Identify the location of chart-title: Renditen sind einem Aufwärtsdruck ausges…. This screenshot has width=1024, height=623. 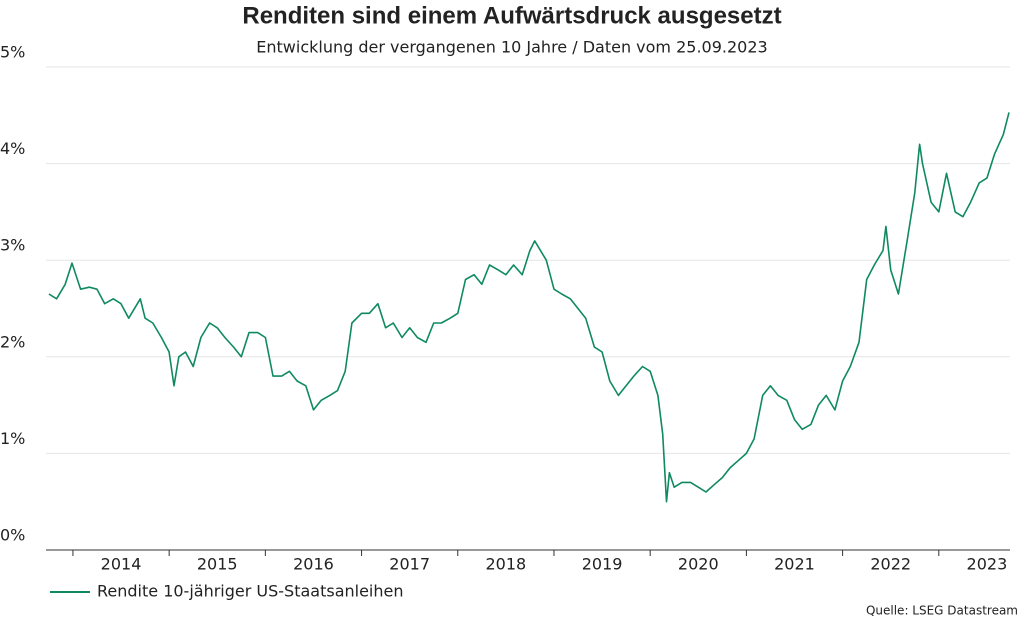
(511, 15).